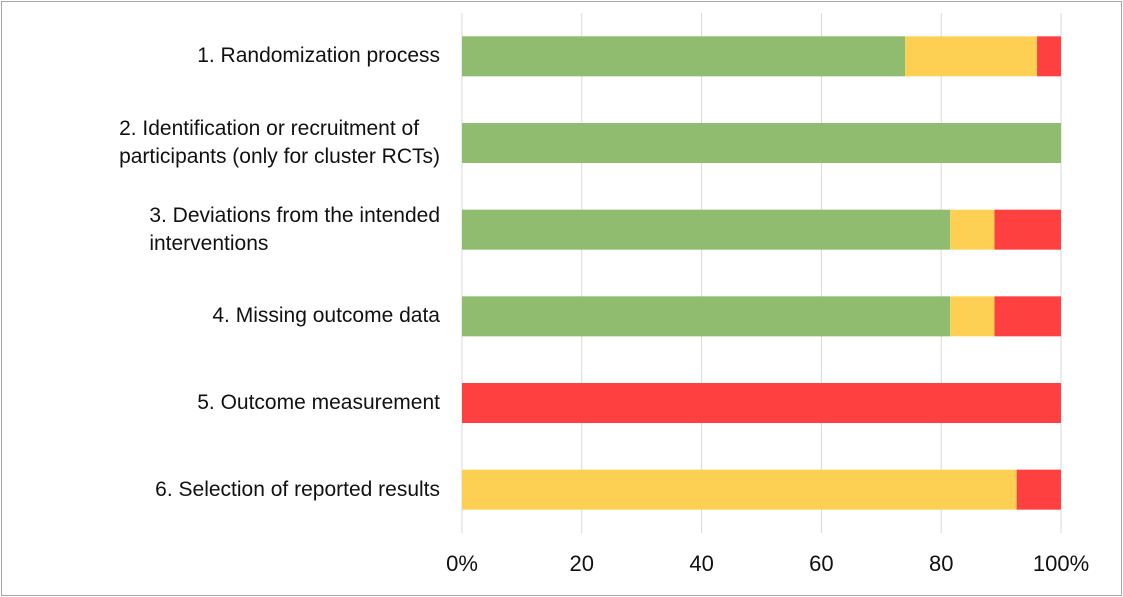 The width and height of the screenshot is (1123, 597). Describe the element at coordinates (1061, 563) in the screenshot. I see `x-tick-label: 100%` at that location.